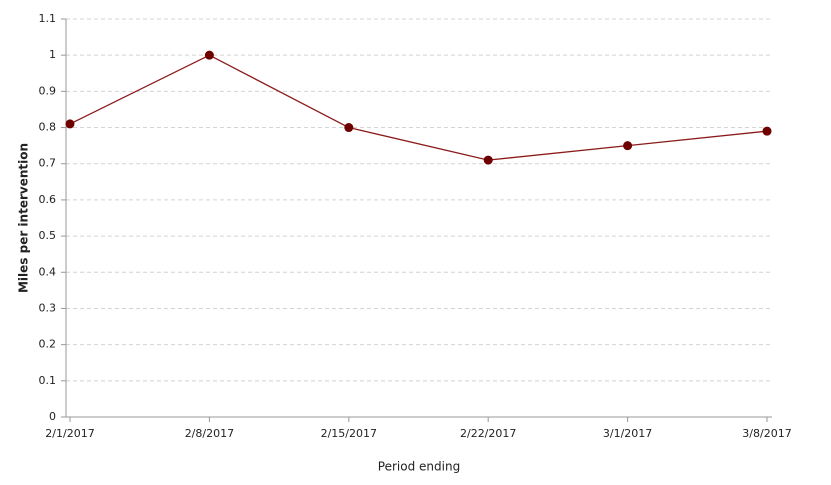  I want to click on y-tick-label: 1.1, so click(48, 18).